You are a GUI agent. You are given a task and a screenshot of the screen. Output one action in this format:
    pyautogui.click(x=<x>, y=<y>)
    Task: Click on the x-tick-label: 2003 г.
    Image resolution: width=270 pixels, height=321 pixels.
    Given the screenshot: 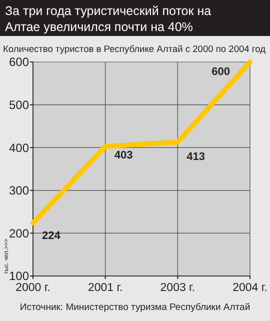 What is the action you would take?
    pyautogui.click(x=178, y=288)
    